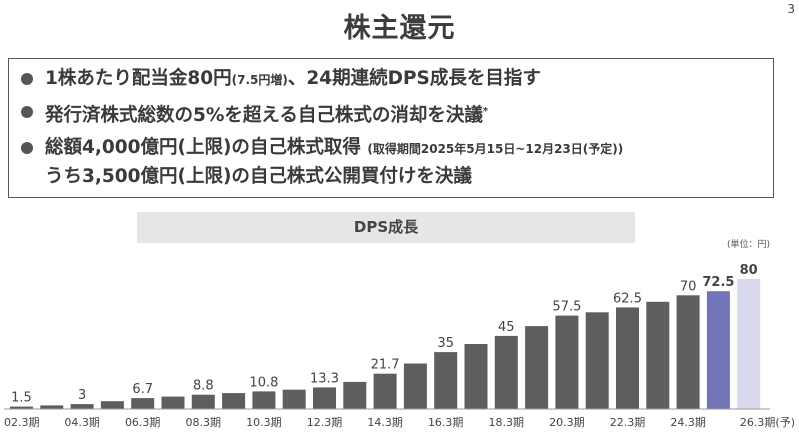 This screenshot has height=433, width=799. What do you see at coordinates (143, 422) in the screenshot?
I see `tick-label-06.3期: 06.3期` at bounding box center [143, 422].